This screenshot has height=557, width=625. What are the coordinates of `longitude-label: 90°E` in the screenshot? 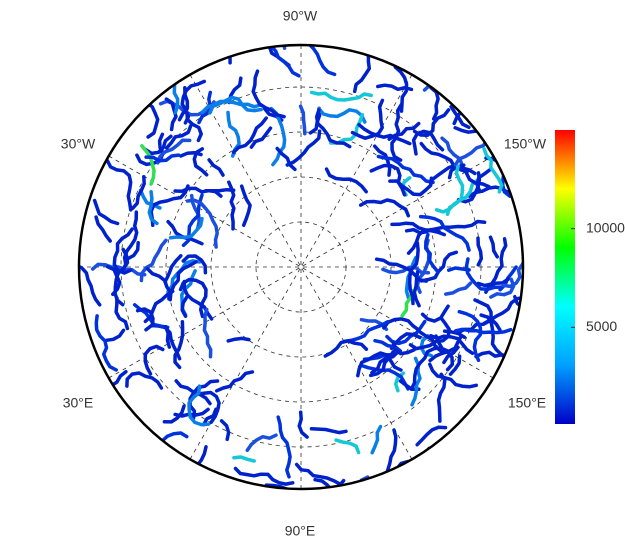 It's located at (300, 531).